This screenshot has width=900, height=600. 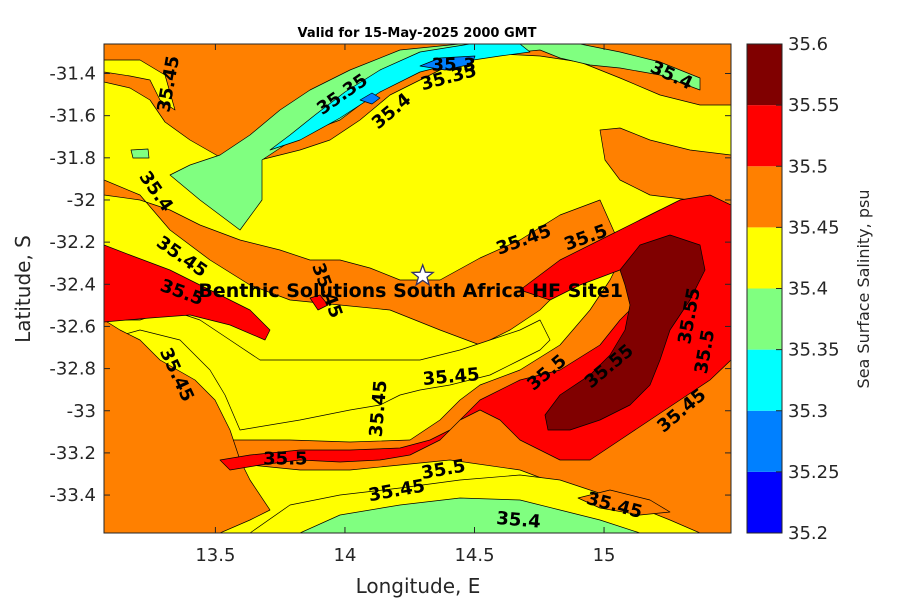 What do you see at coordinates (808, 533) in the screenshot?
I see `colorbar-tick-label: 35.2` at bounding box center [808, 533].